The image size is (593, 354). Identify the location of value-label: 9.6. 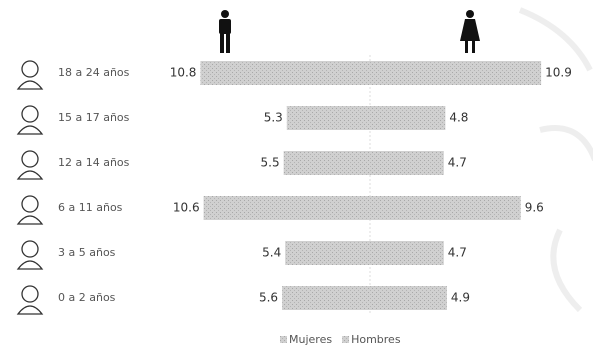
(534, 208).